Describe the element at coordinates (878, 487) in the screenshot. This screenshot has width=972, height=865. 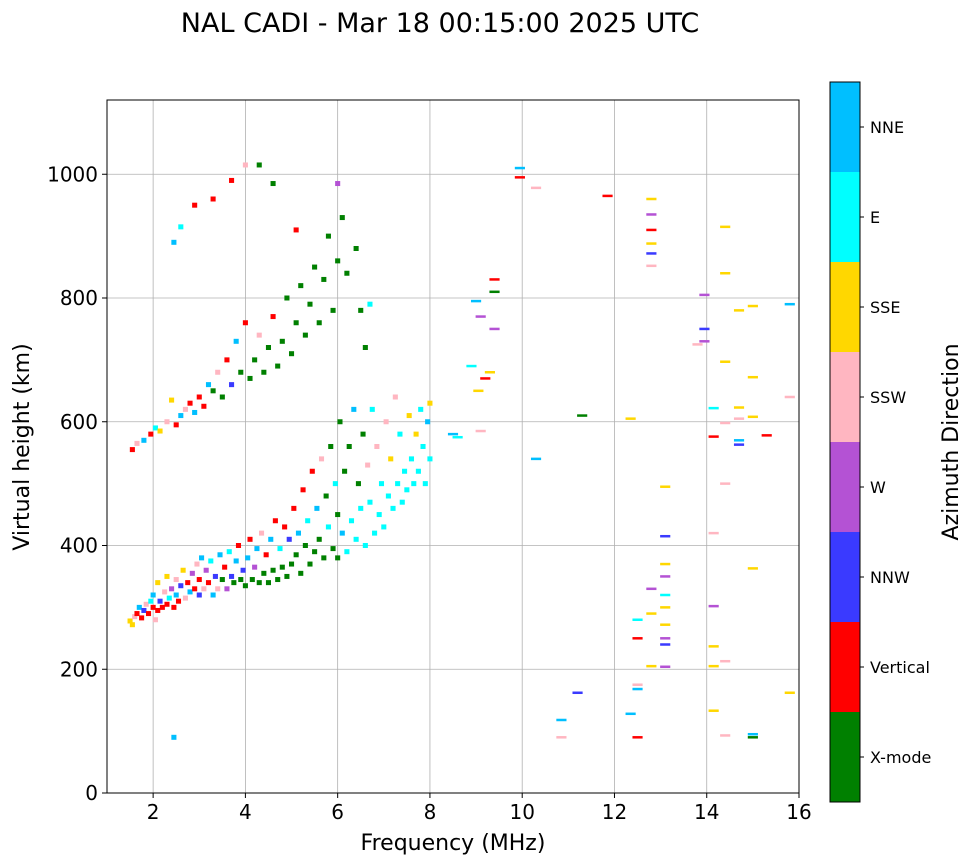
I see `colorbar-tick-label: W` at that location.